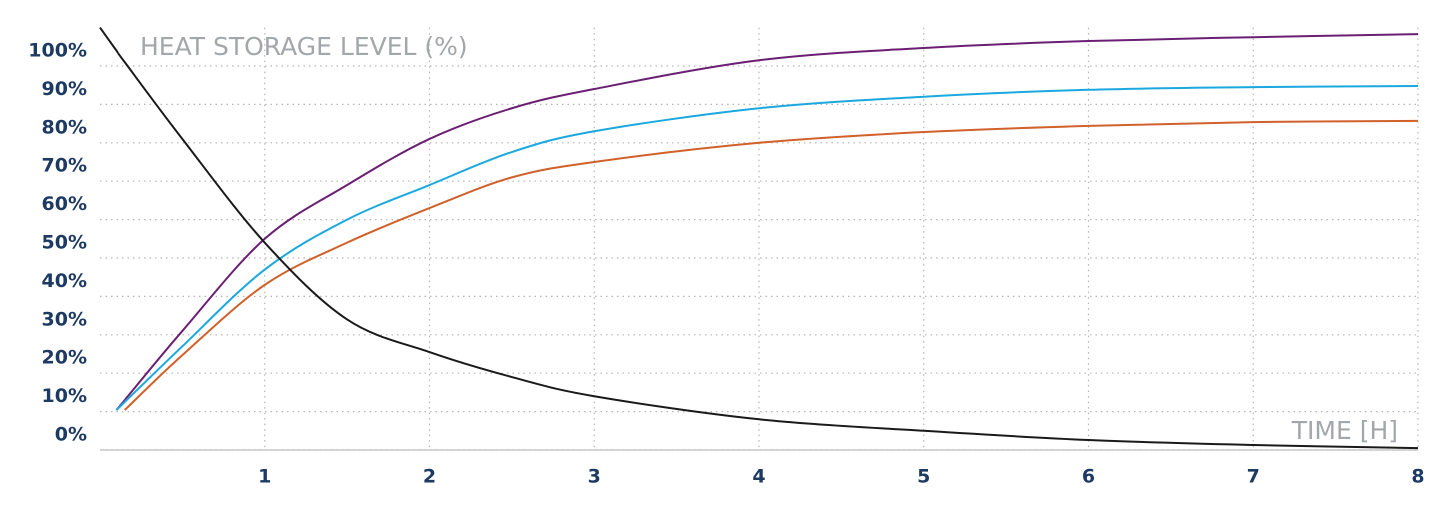 The width and height of the screenshot is (1437, 520). Describe the element at coordinates (64, 89) in the screenshot. I see `y-tick-label: 90%` at that location.